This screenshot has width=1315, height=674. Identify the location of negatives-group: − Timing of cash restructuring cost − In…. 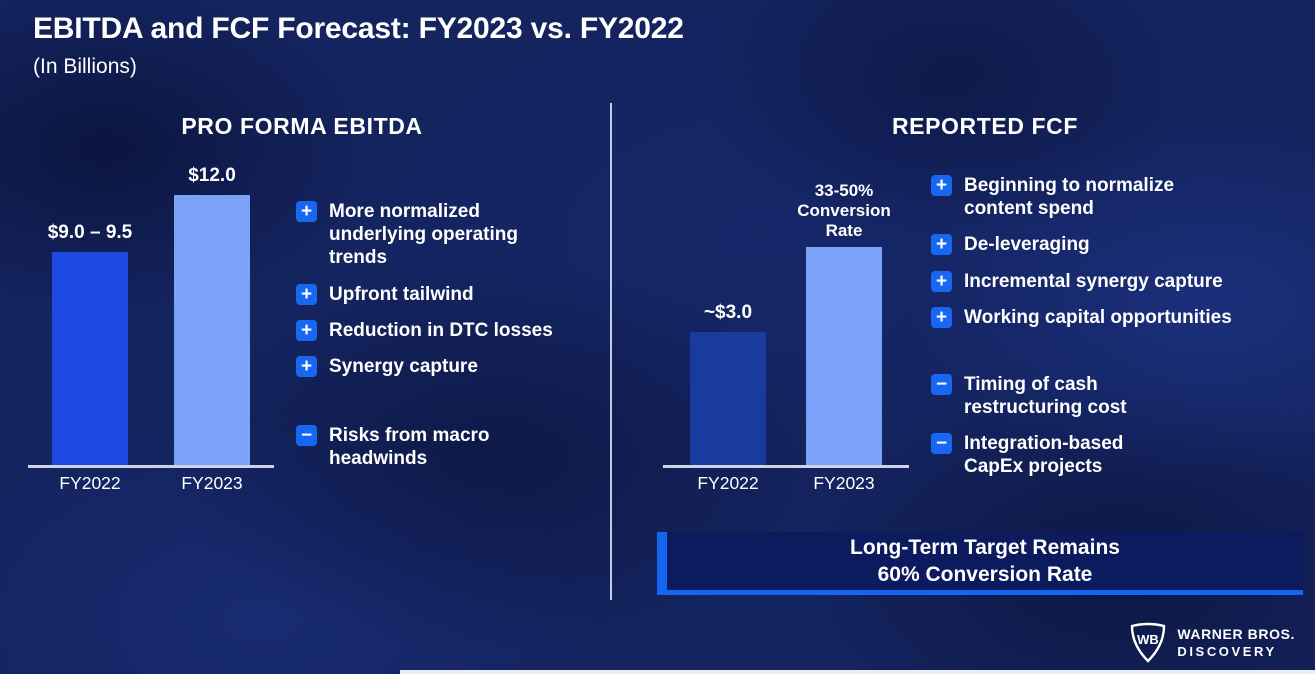
(1116, 426).